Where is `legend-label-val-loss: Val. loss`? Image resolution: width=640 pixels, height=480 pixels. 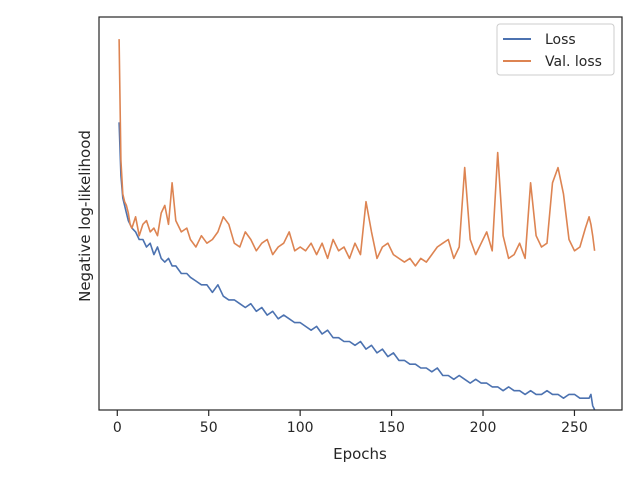 legend-label-val-loss: Val. loss is located at coordinates (573, 62).